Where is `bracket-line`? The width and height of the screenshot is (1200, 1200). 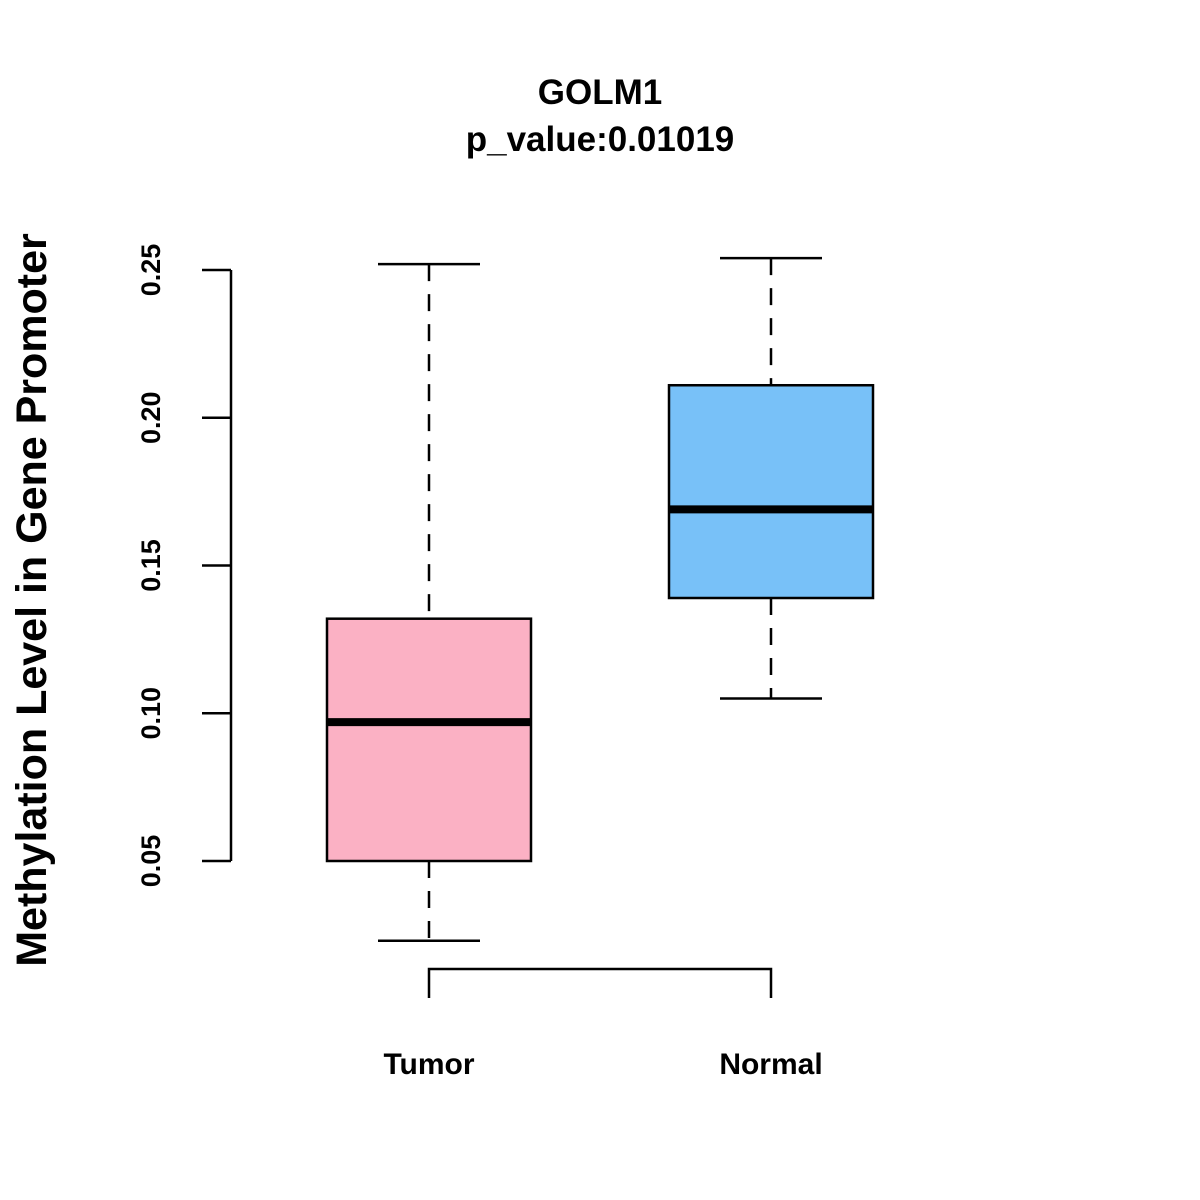 bracket-line is located at coordinates (600, 982).